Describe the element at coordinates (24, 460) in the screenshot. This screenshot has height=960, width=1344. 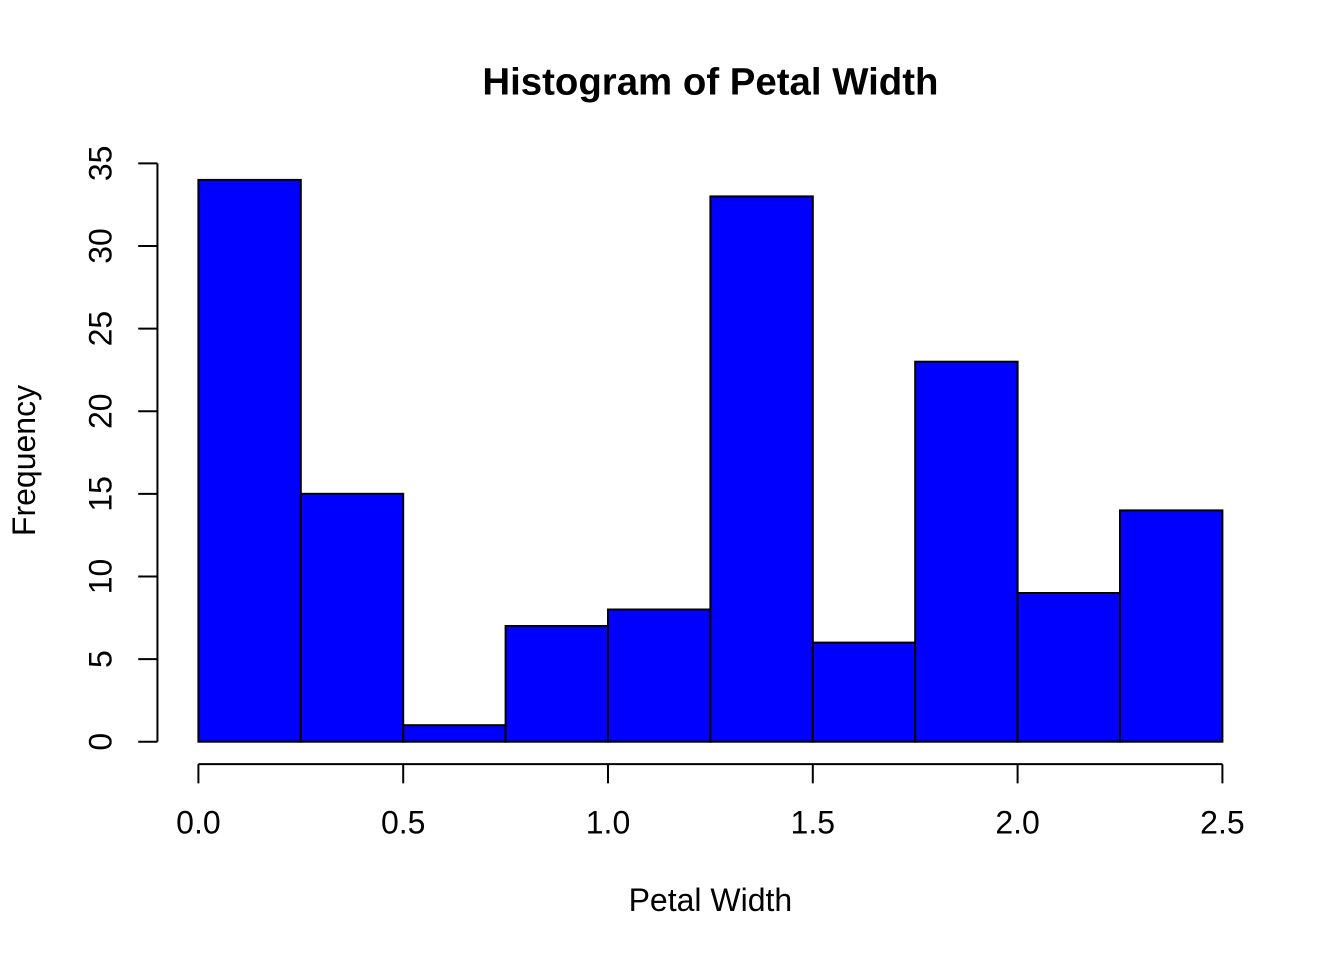
I see `svg-text: Frequency` at that location.